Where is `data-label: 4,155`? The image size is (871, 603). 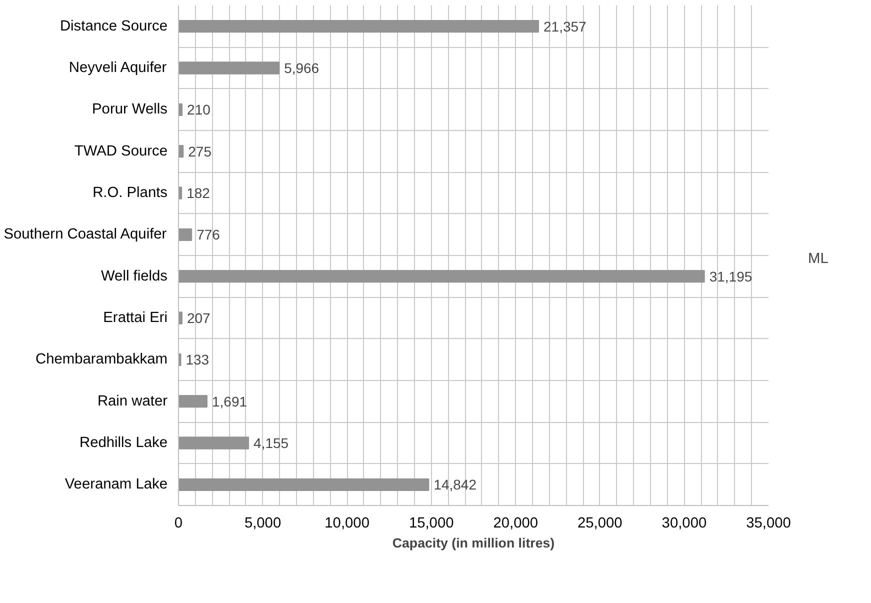
data-label: 4,155 is located at coordinates (271, 443).